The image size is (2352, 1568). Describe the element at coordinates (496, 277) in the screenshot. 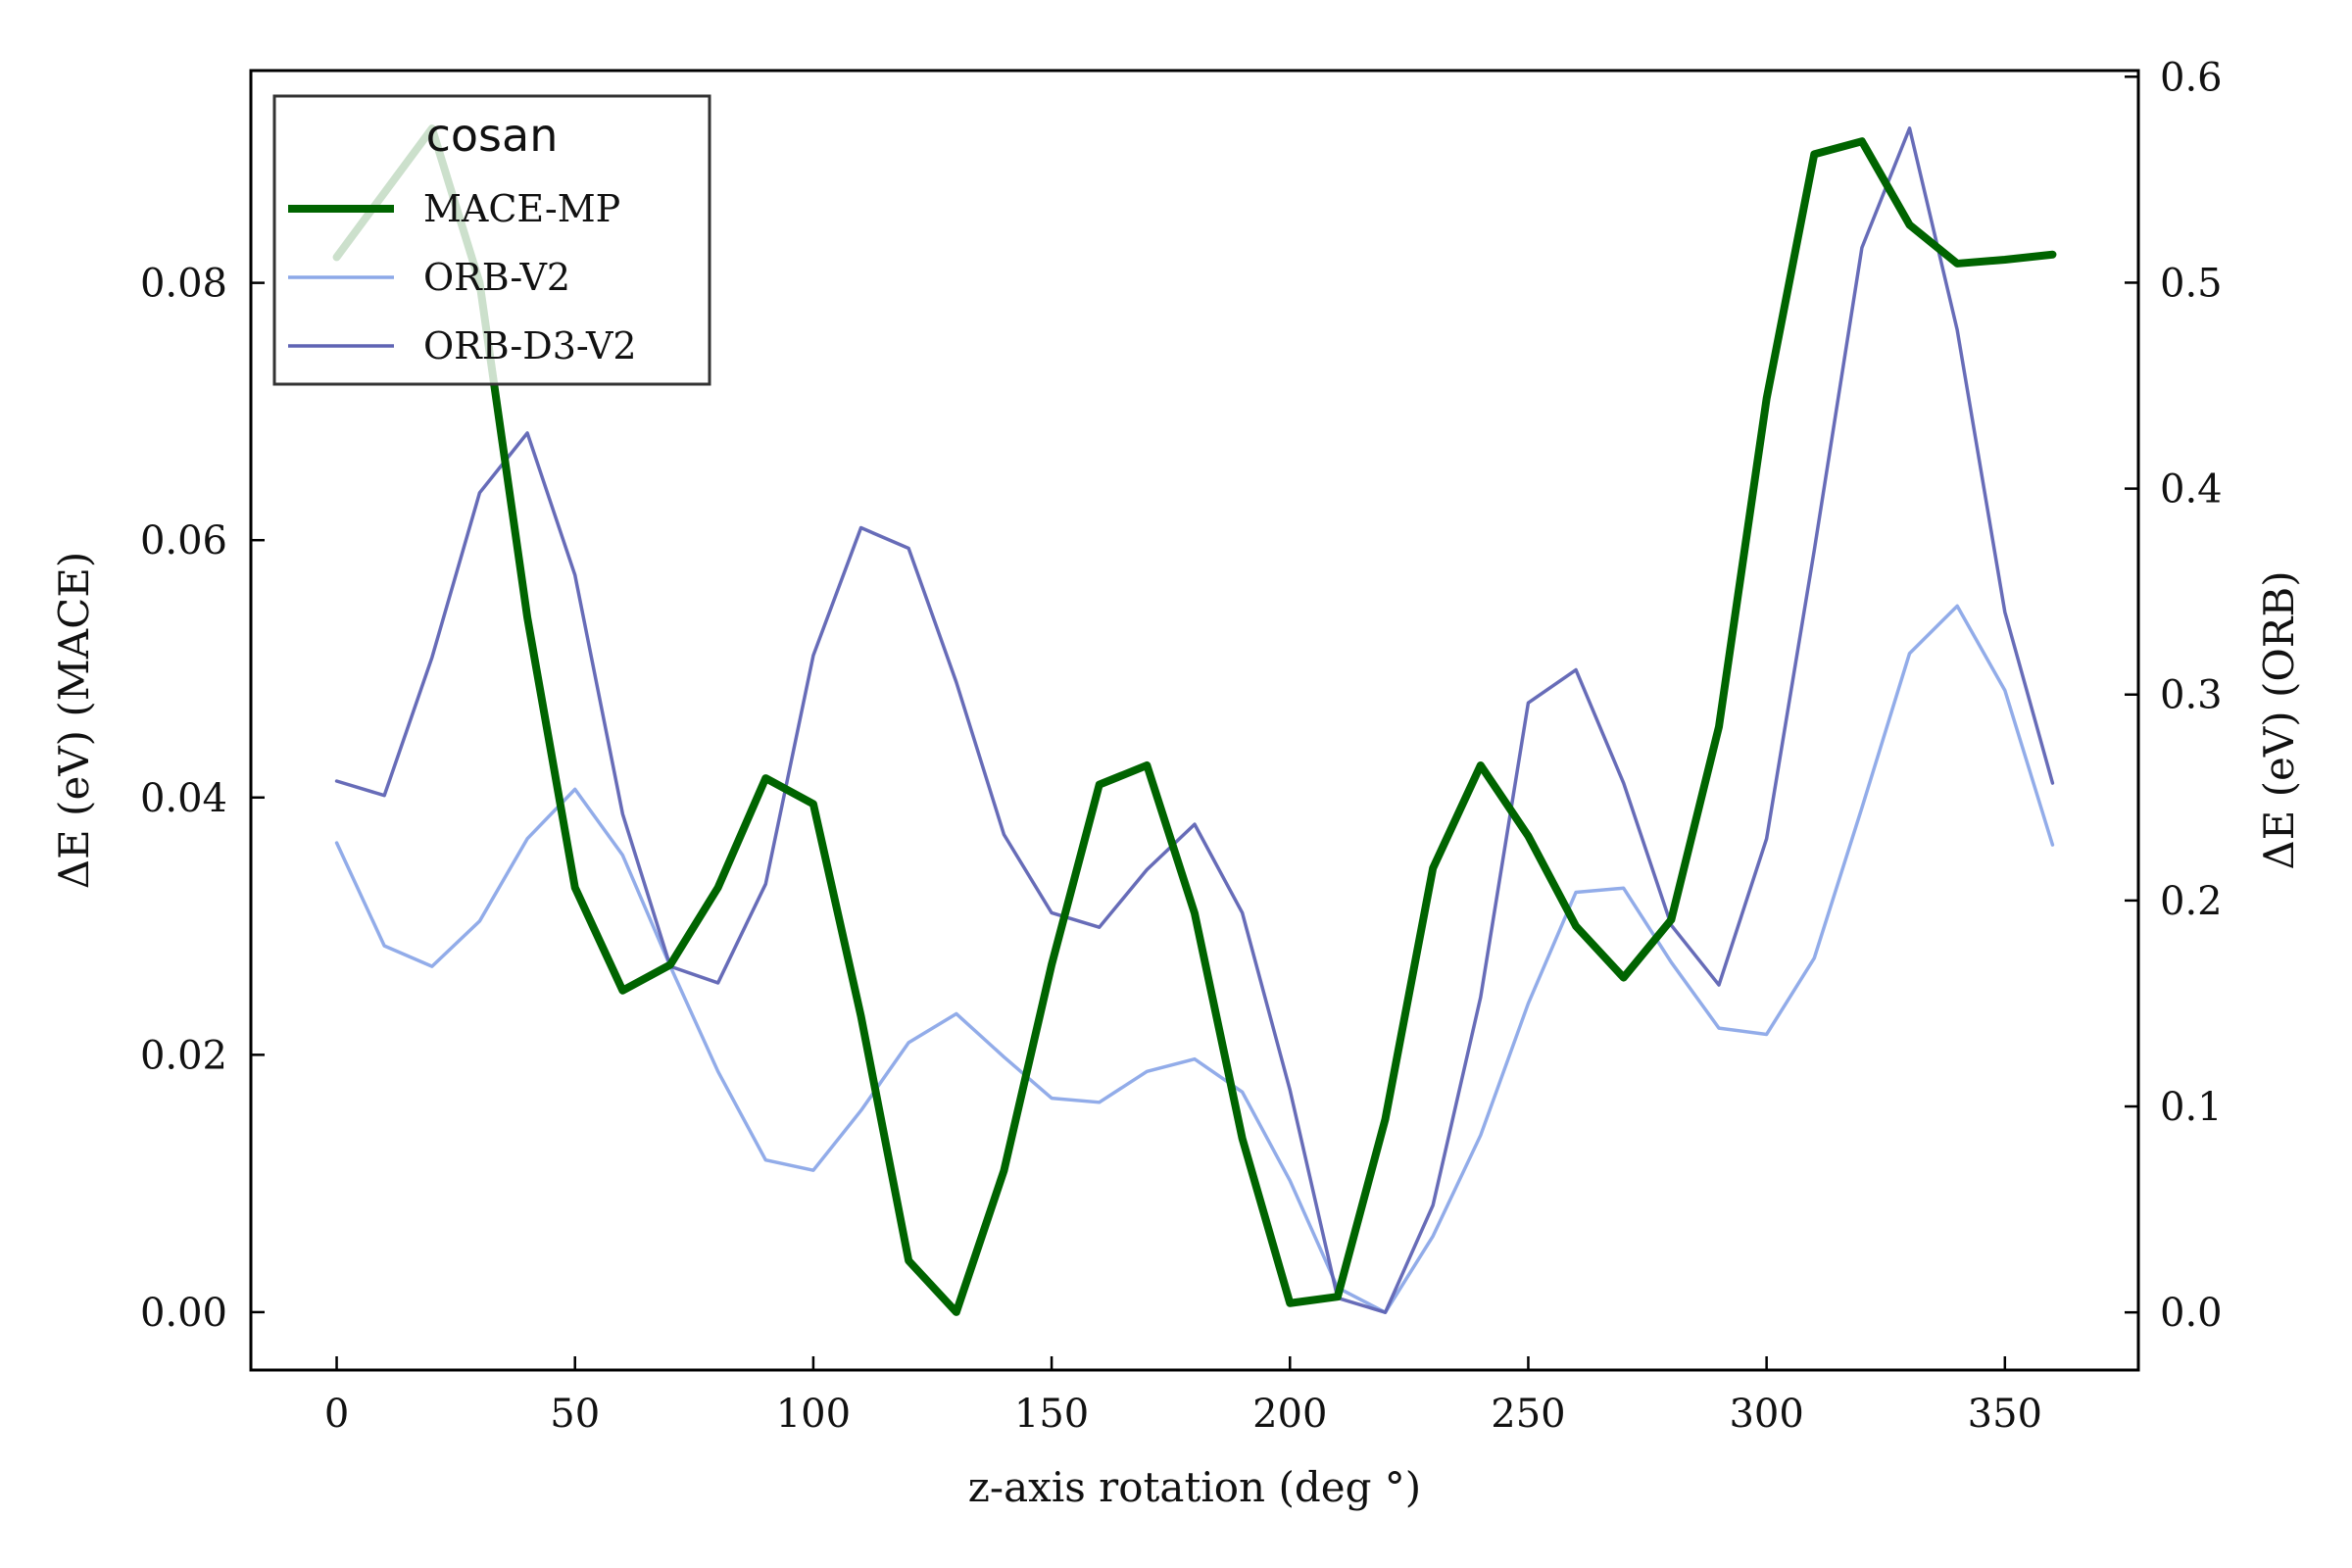

I see `legend-label-orb-v2: ORB-V2` at that location.